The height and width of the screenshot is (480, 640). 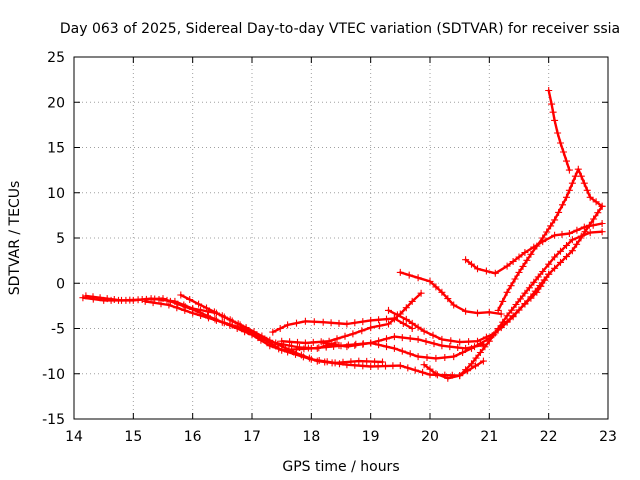 What do you see at coordinates (430, 437) in the screenshot?
I see `x-tick-label: 20` at bounding box center [430, 437].